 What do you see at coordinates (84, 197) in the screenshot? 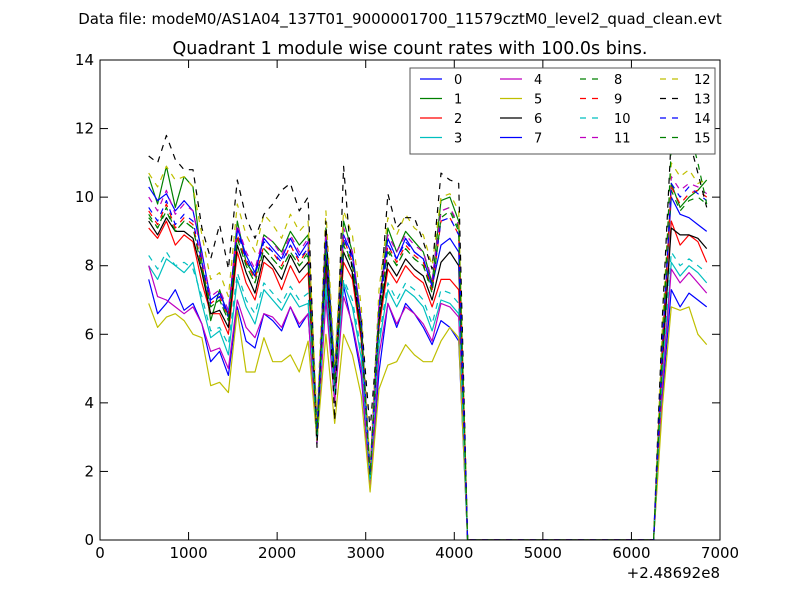
I see `y-tick-label: 10` at bounding box center [84, 197].